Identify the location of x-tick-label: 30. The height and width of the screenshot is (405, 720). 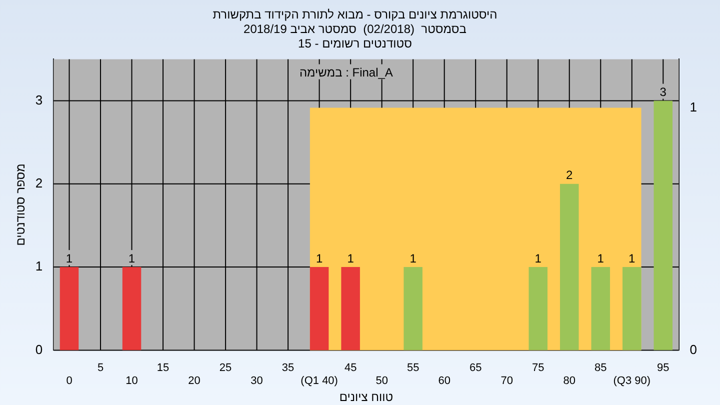
(256, 381).